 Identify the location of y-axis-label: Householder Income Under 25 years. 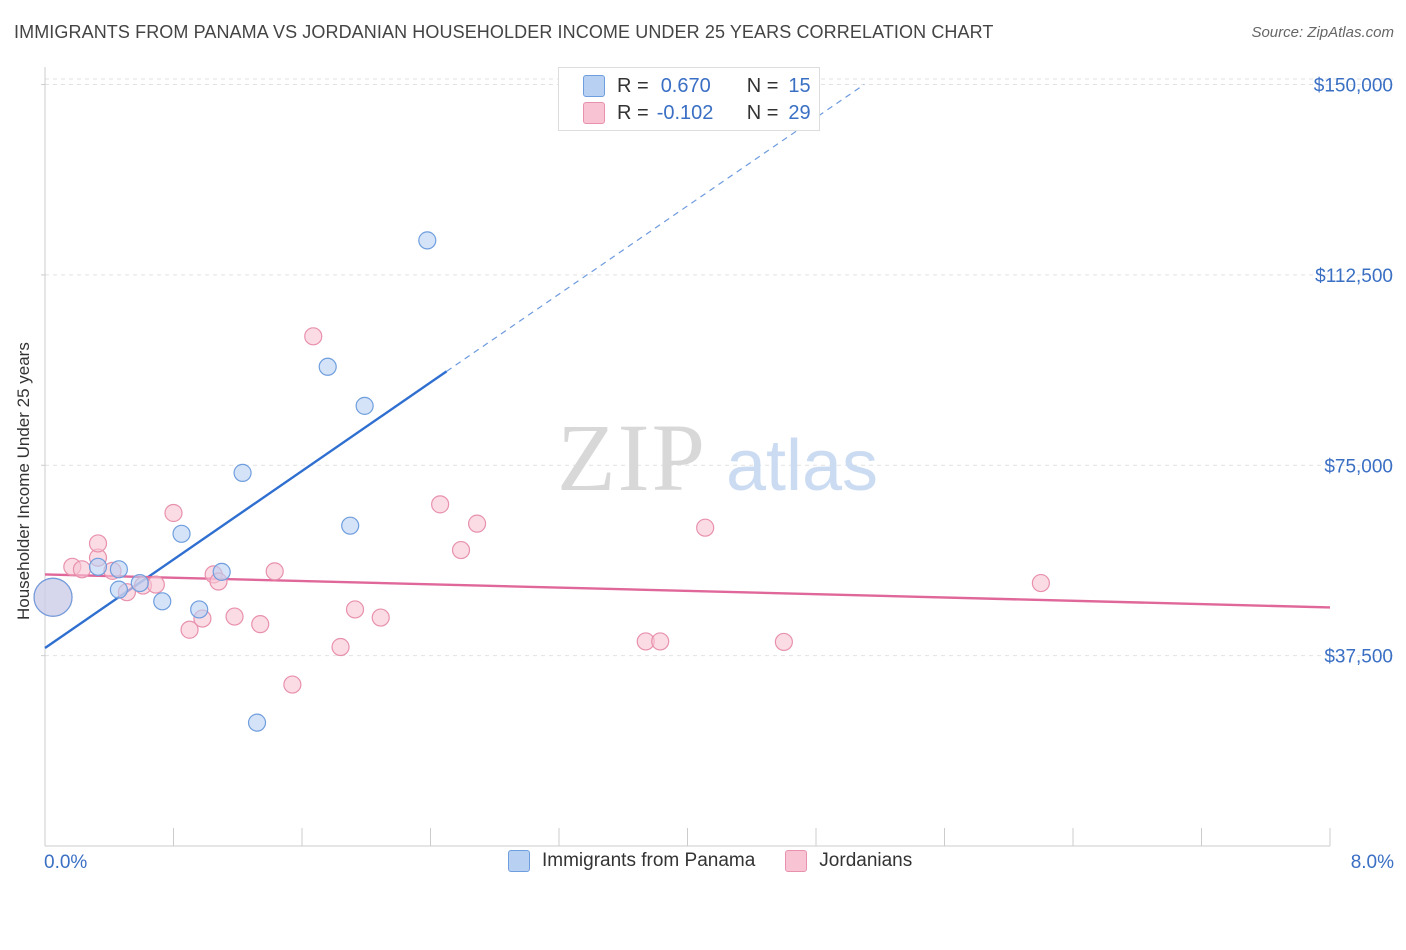
(23, 481).